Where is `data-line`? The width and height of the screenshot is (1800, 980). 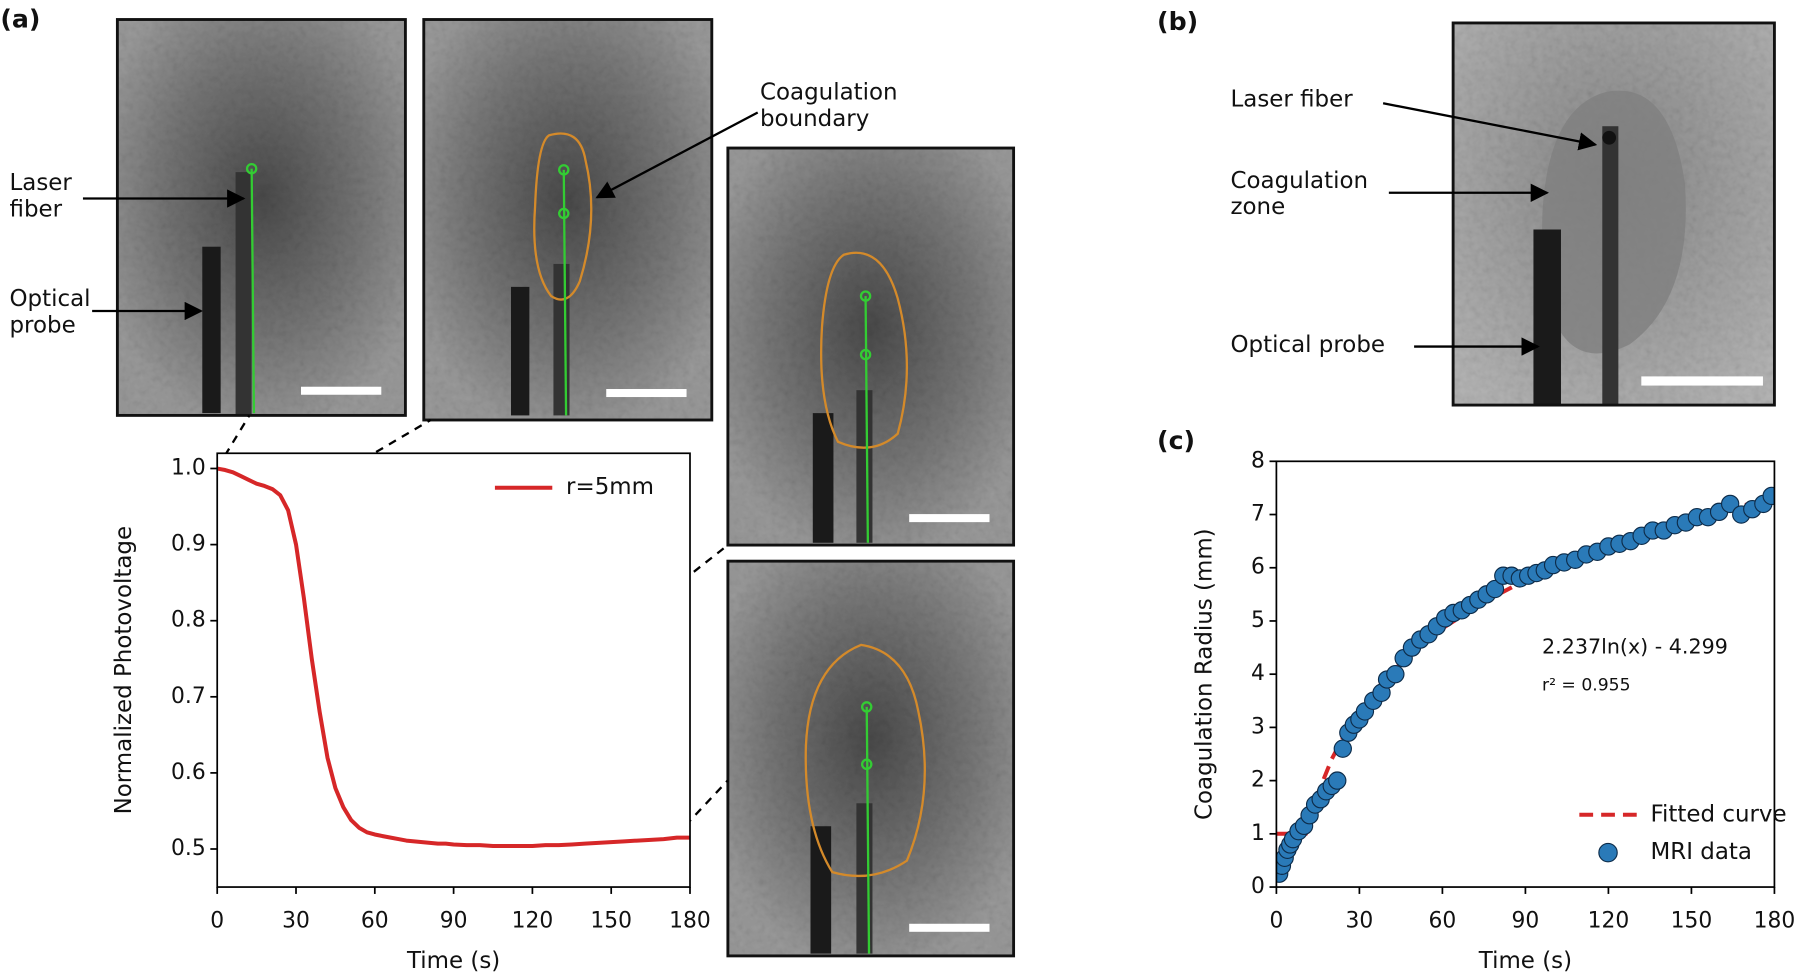
data-line is located at coordinates (454, 657).